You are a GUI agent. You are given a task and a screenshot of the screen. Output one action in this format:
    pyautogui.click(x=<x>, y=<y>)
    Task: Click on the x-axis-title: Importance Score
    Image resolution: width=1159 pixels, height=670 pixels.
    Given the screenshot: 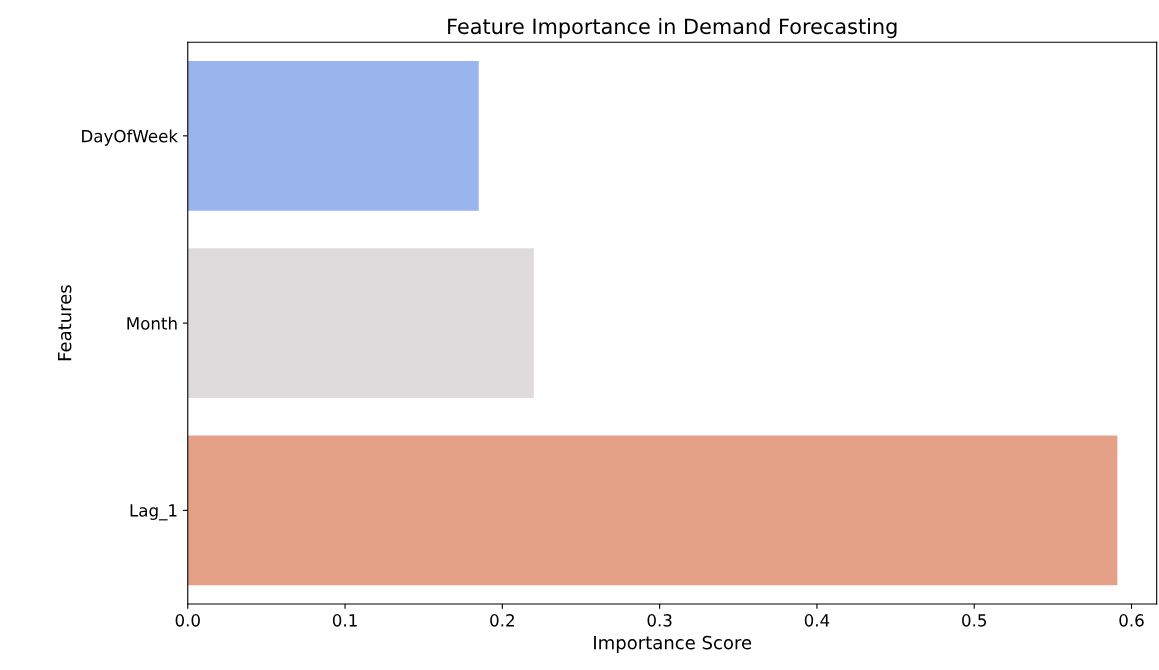 What is the action you would take?
    pyautogui.click(x=673, y=644)
    